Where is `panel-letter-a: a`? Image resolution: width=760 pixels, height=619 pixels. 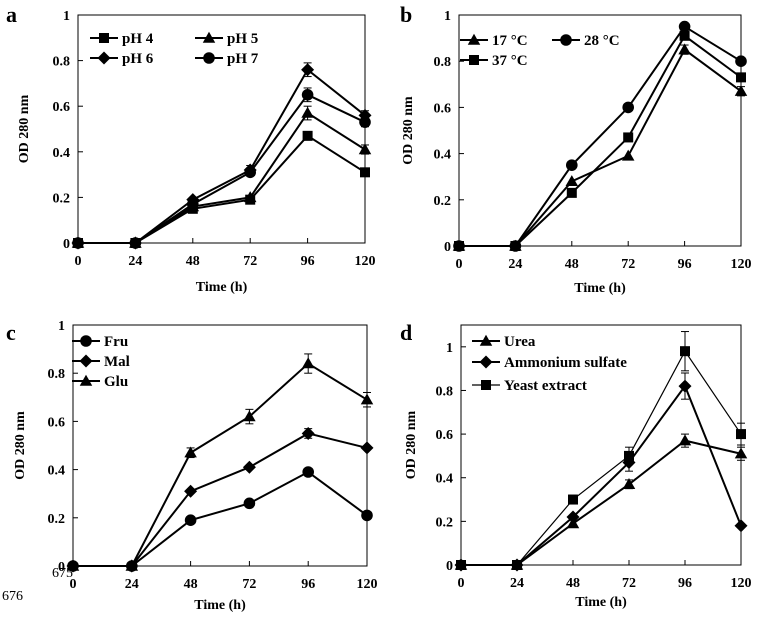 panel-letter-a: a is located at coordinates (11, 14).